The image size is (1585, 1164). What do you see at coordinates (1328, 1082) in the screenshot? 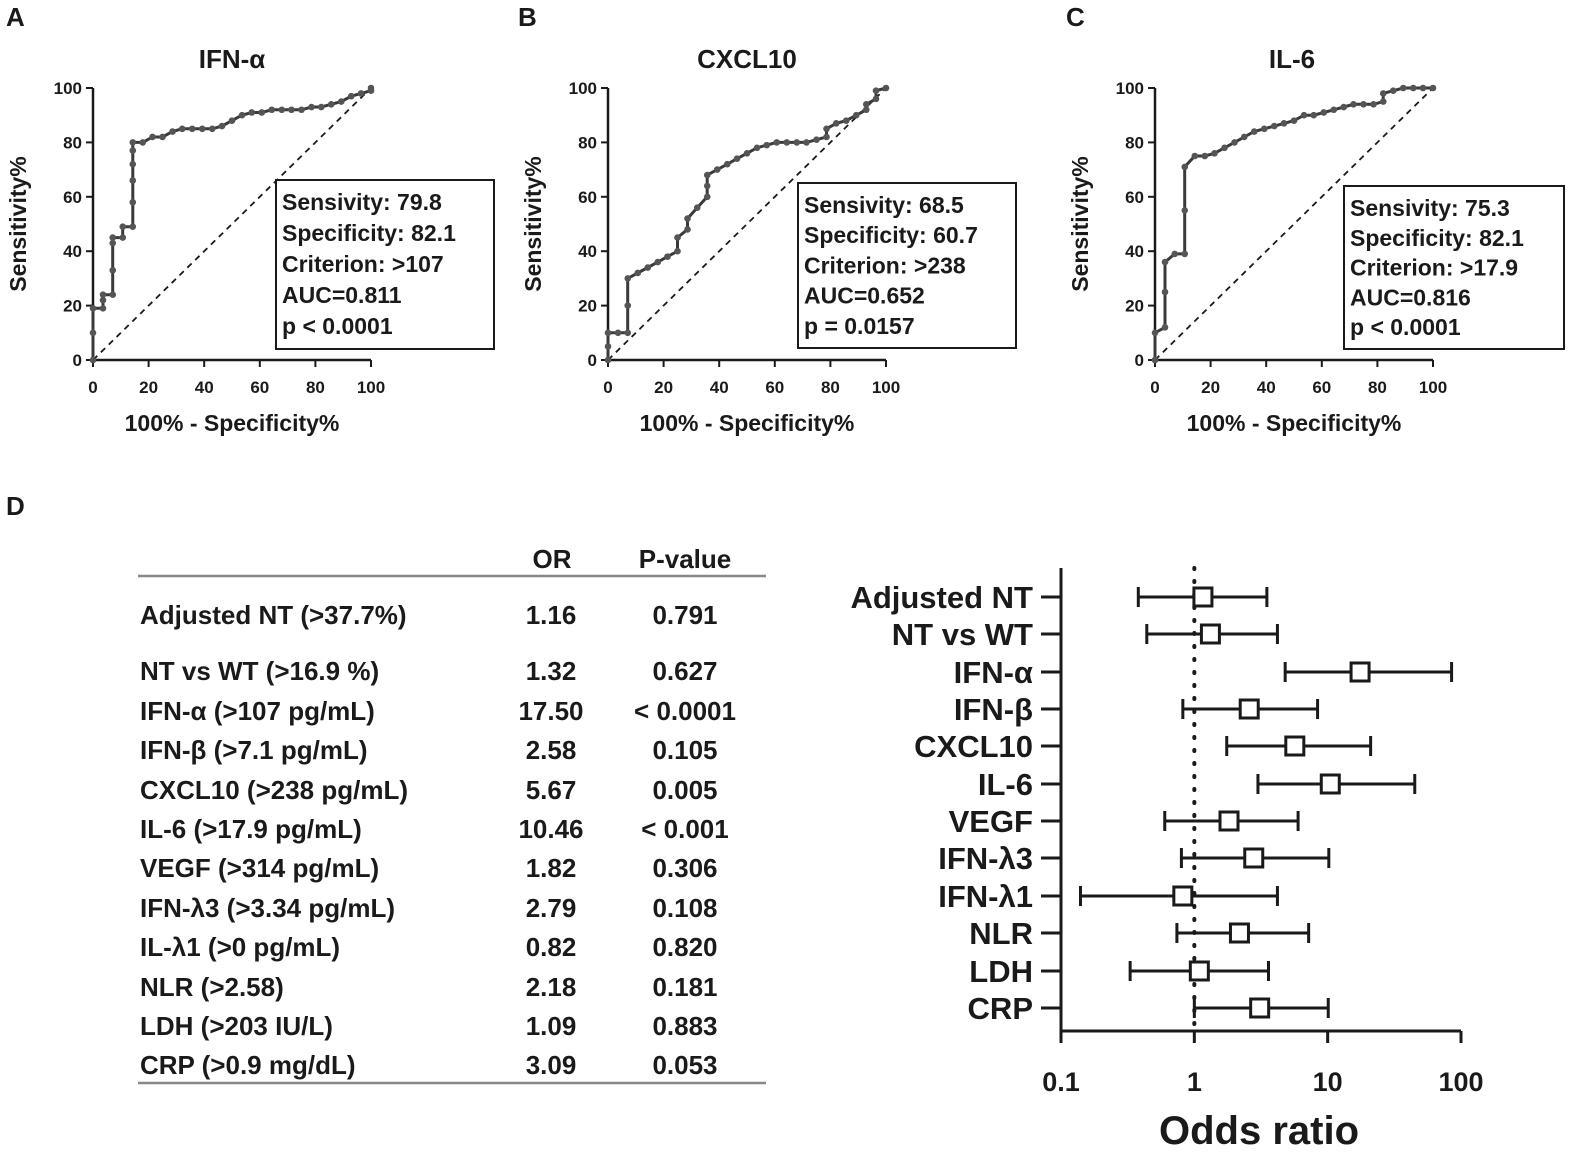
I see `forest-x-tick-label: 10` at bounding box center [1328, 1082].